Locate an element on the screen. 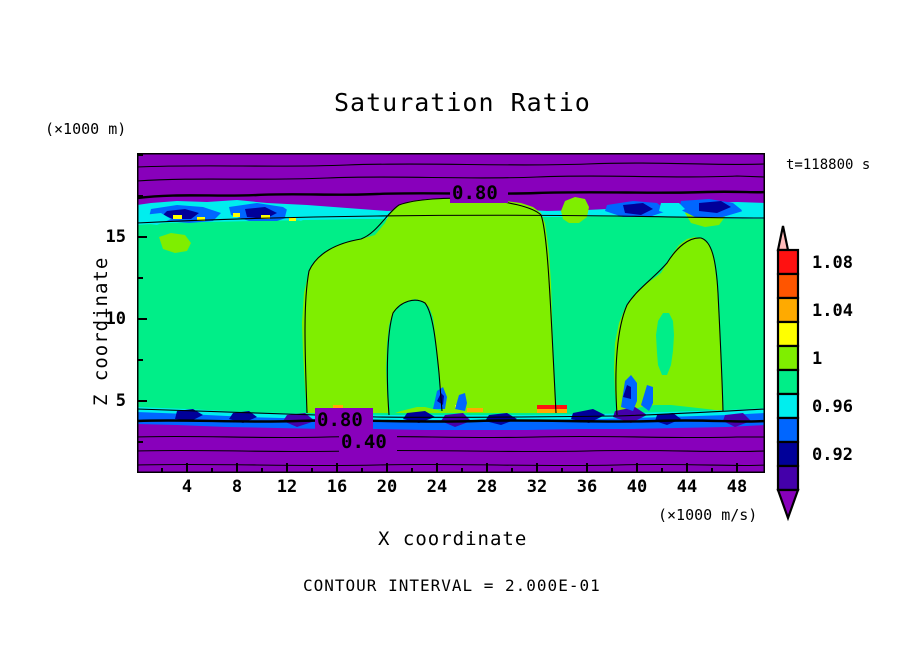 The width and height of the screenshot is (904, 654). colorbar-tick-label-096: 0.96 is located at coordinates (832, 407).